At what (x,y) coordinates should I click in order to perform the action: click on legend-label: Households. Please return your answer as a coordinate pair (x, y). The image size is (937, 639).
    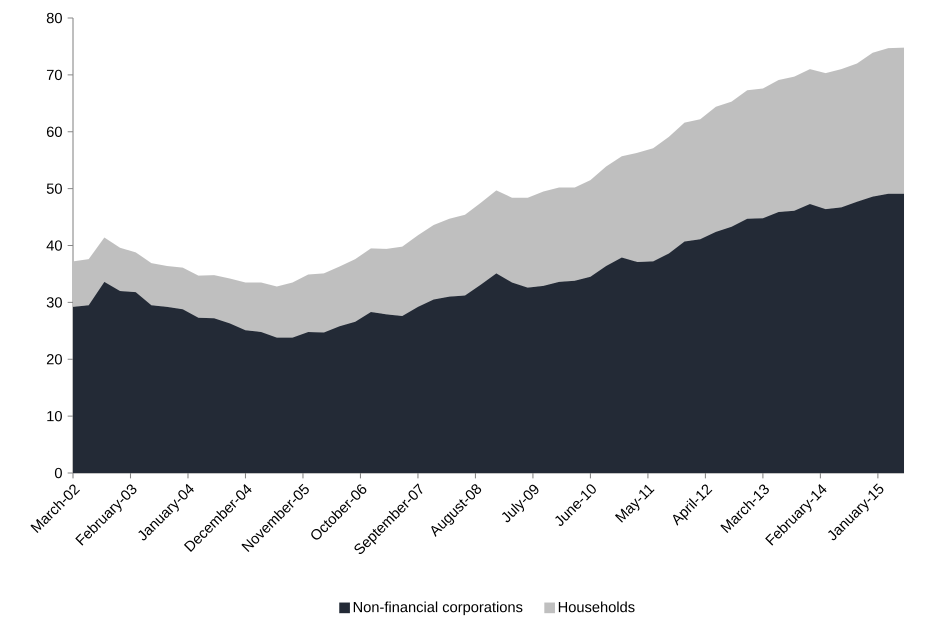
    Looking at the image, I should click on (596, 606).